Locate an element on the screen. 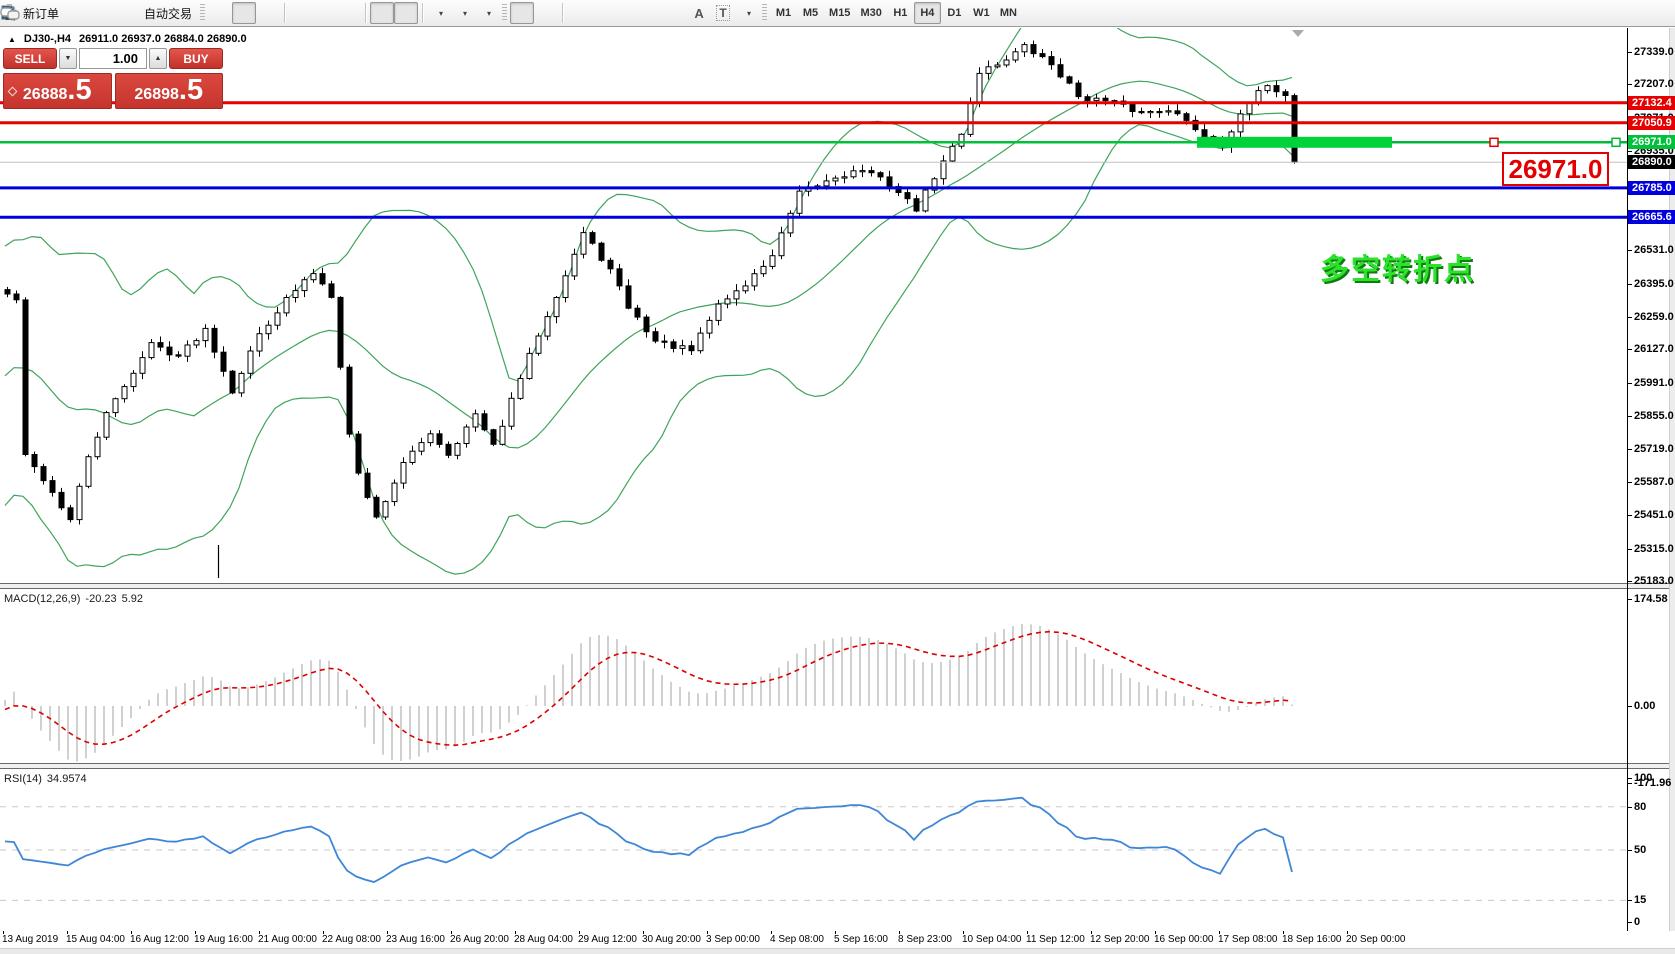  time-axis-label: 11 Sep 12:00 is located at coordinates (1055, 939).